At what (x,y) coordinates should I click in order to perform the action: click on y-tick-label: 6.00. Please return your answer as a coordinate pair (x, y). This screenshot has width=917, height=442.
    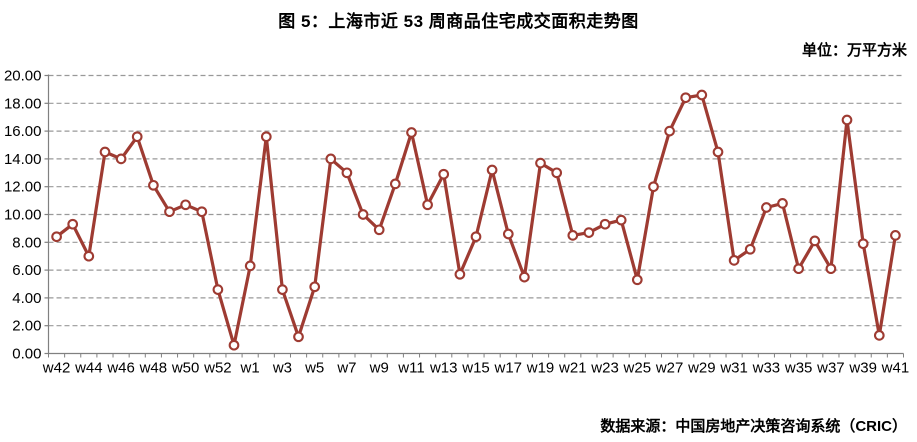
    Looking at the image, I should click on (26, 270).